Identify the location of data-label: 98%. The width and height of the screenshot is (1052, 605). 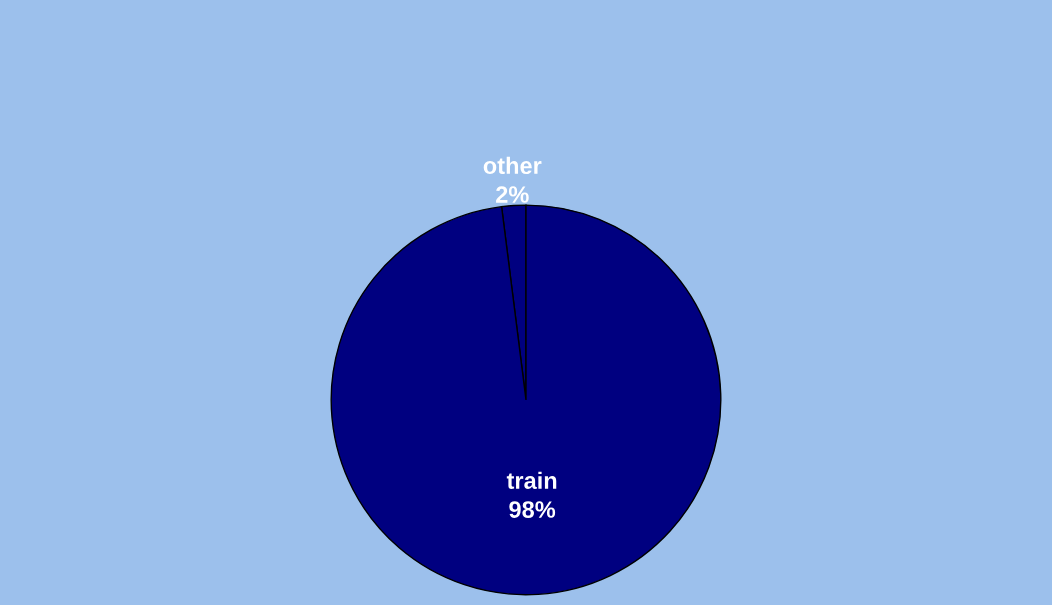
(532, 509).